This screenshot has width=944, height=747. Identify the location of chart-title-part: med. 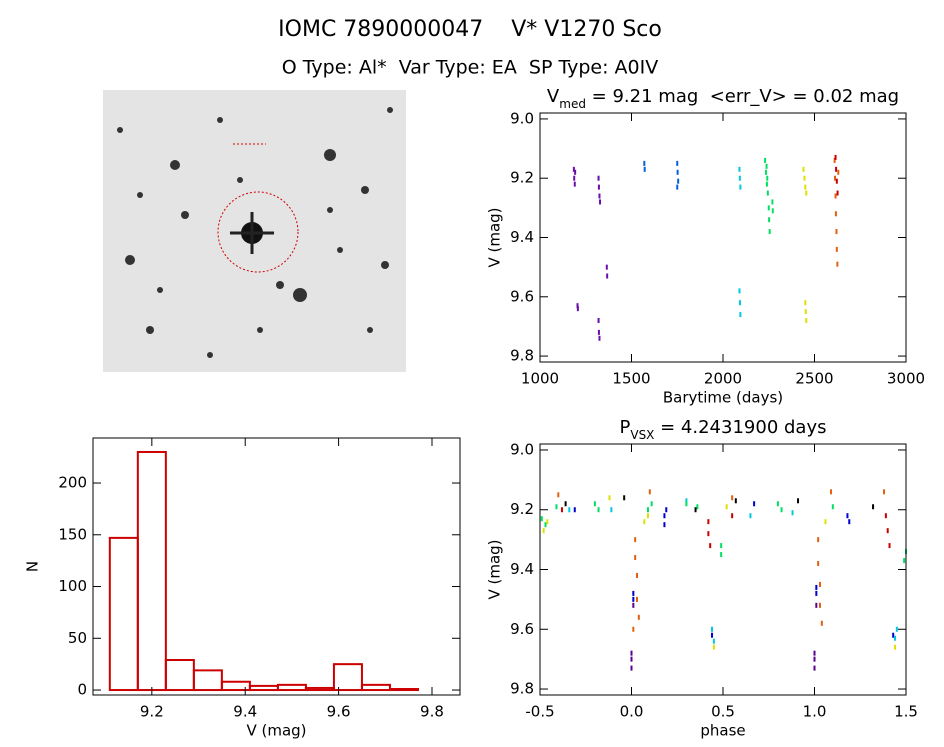
(572, 104).